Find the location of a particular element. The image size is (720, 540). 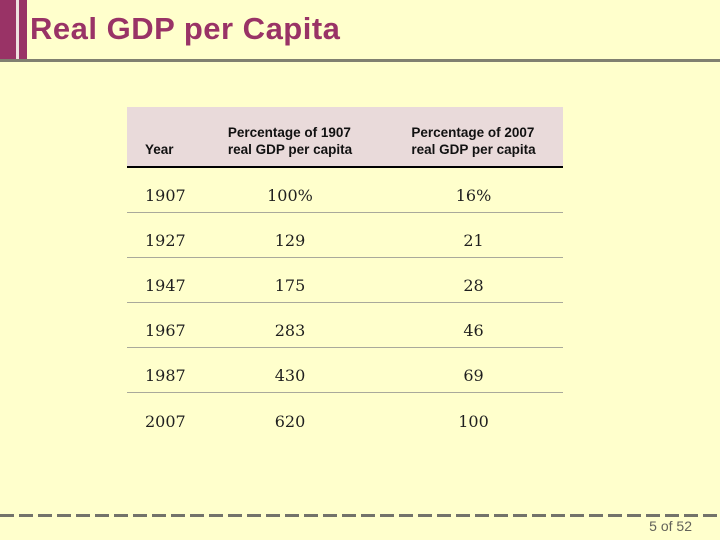

cell-pct-2007: 69 is located at coordinates (473, 375).